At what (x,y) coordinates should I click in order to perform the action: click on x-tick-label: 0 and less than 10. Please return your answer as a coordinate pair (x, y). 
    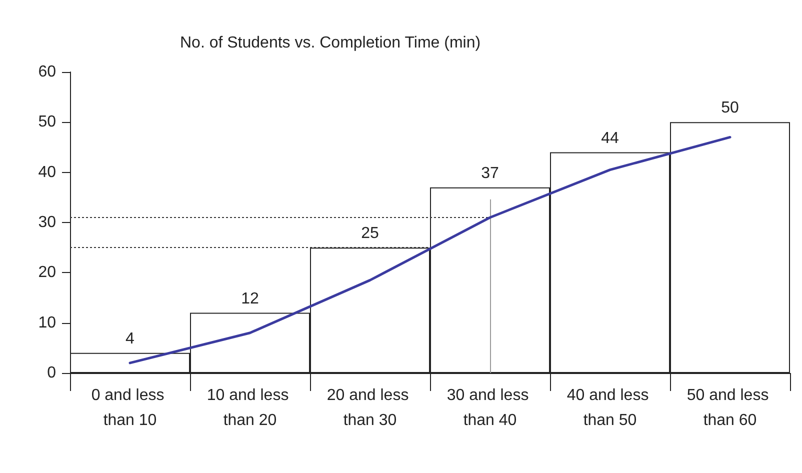
    Looking at the image, I should click on (130, 408).